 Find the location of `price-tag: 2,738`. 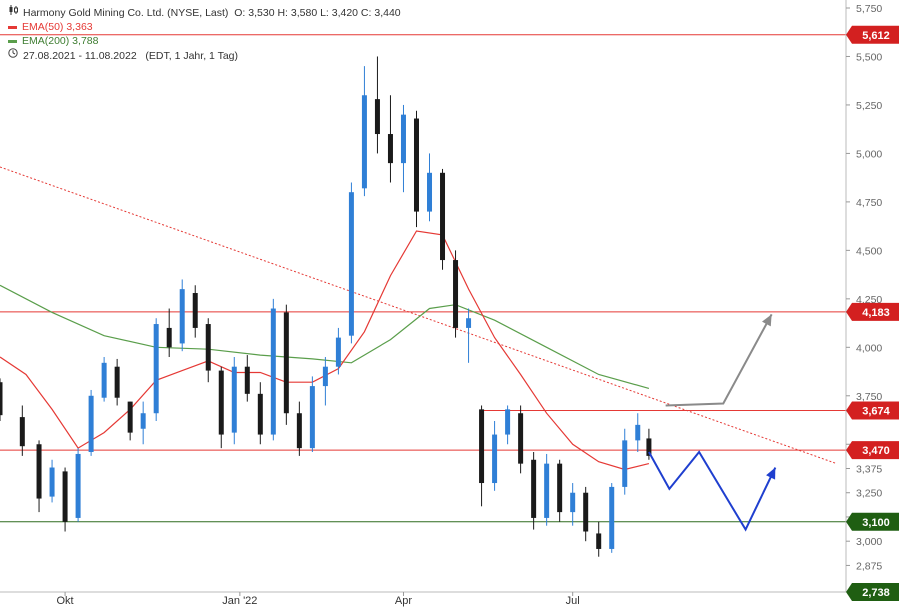

price-tag: 2,738 is located at coordinates (872, 592).